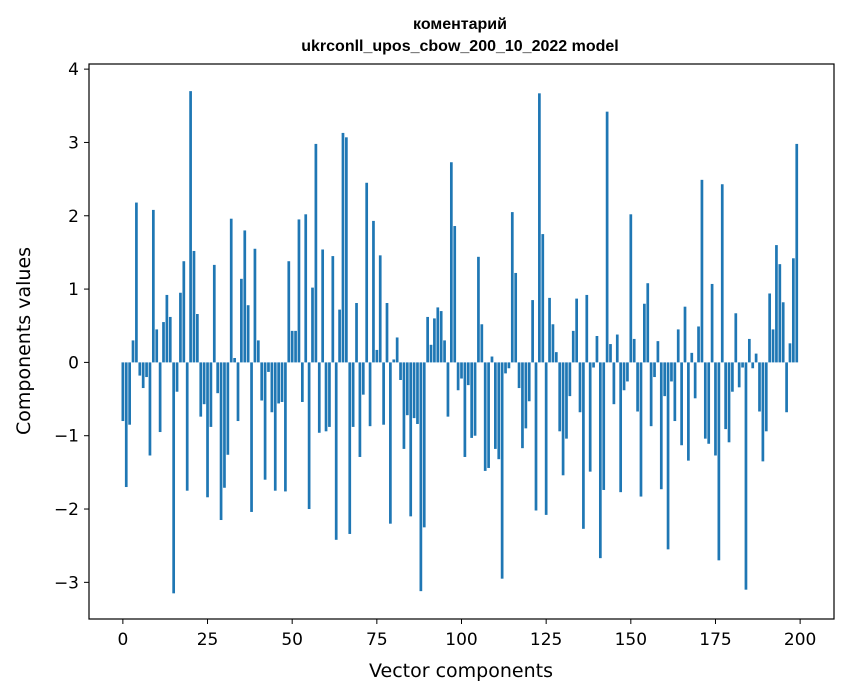 This screenshot has width=847, height=696. I want to click on chart-title: коментарий, so click(460, 24).